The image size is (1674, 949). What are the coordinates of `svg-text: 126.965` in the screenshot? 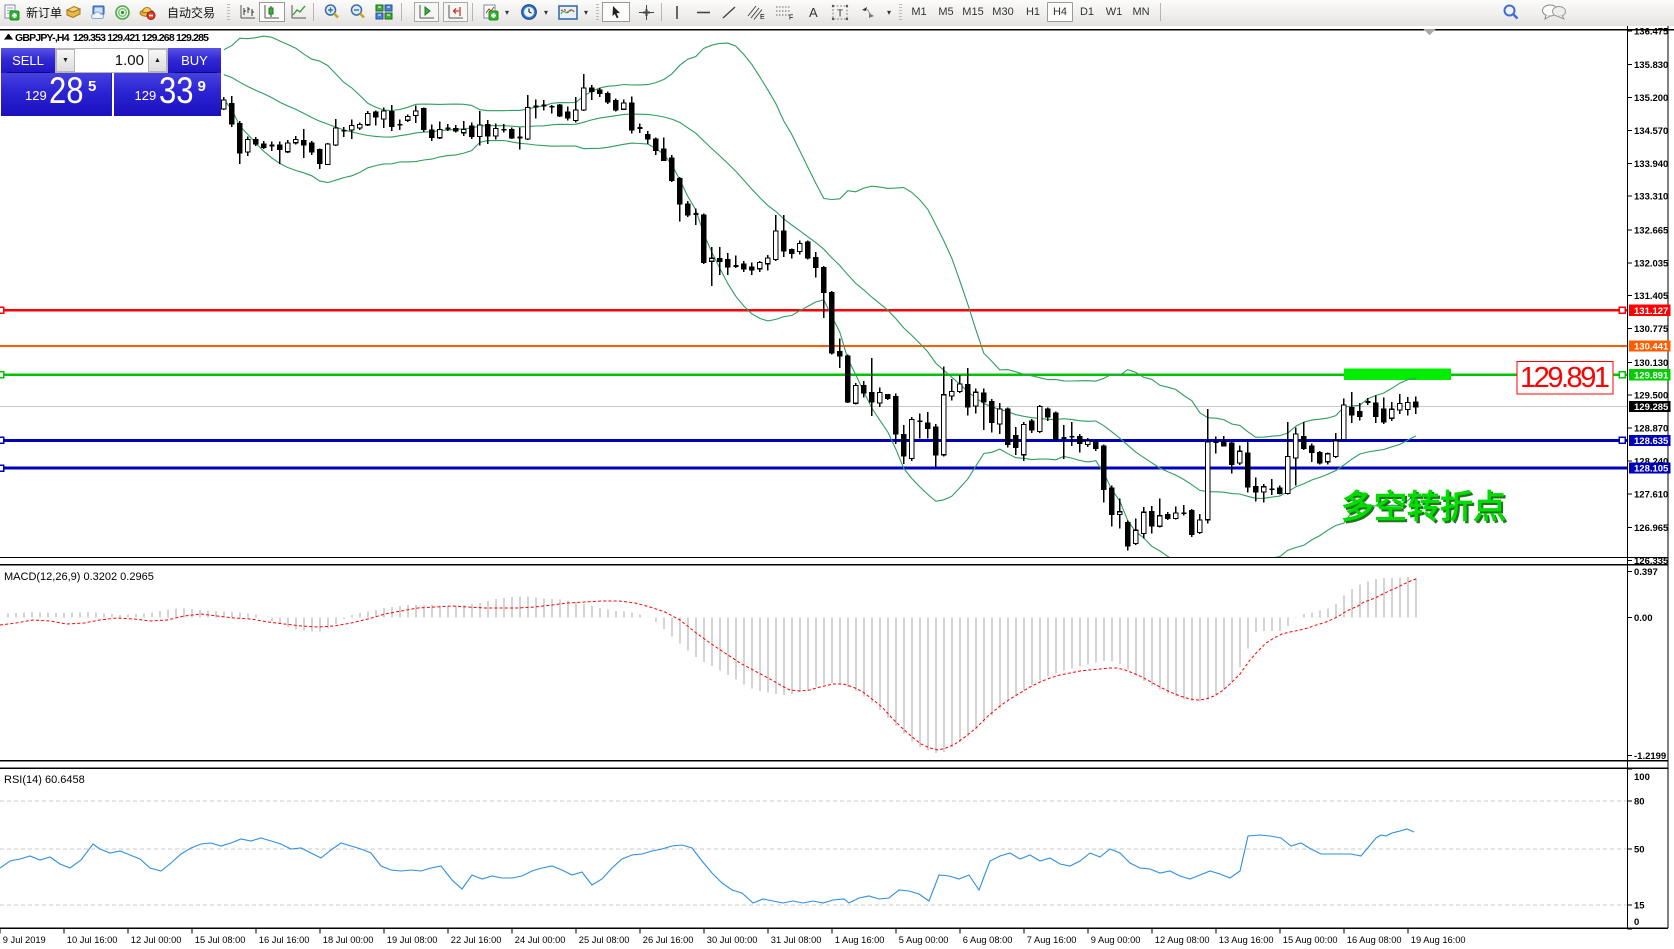 It's located at (1651, 528).